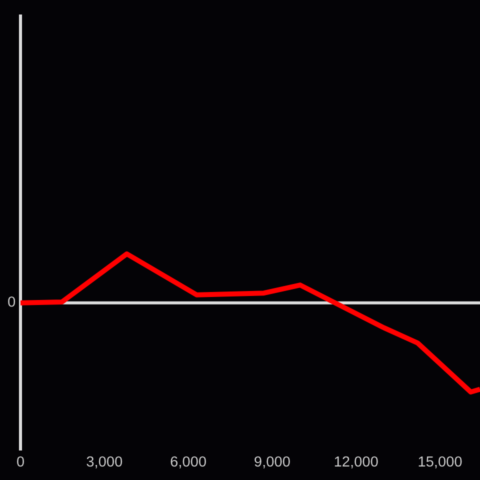 Image resolution: width=480 pixels, height=480 pixels. Describe the element at coordinates (188, 462) in the screenshot. I see `x-tick-label: 6,000` at that location.